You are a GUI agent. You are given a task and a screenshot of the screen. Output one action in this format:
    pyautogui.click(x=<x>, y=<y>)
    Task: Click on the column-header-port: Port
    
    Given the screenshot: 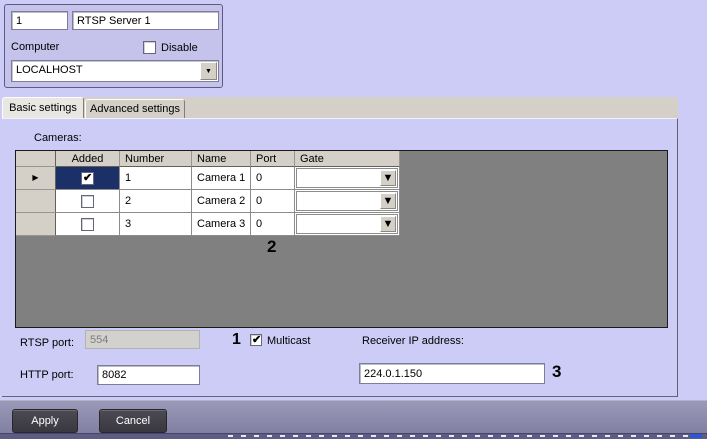 What is the action you would take?
    pyautogui.click(x=273, y=159)
    